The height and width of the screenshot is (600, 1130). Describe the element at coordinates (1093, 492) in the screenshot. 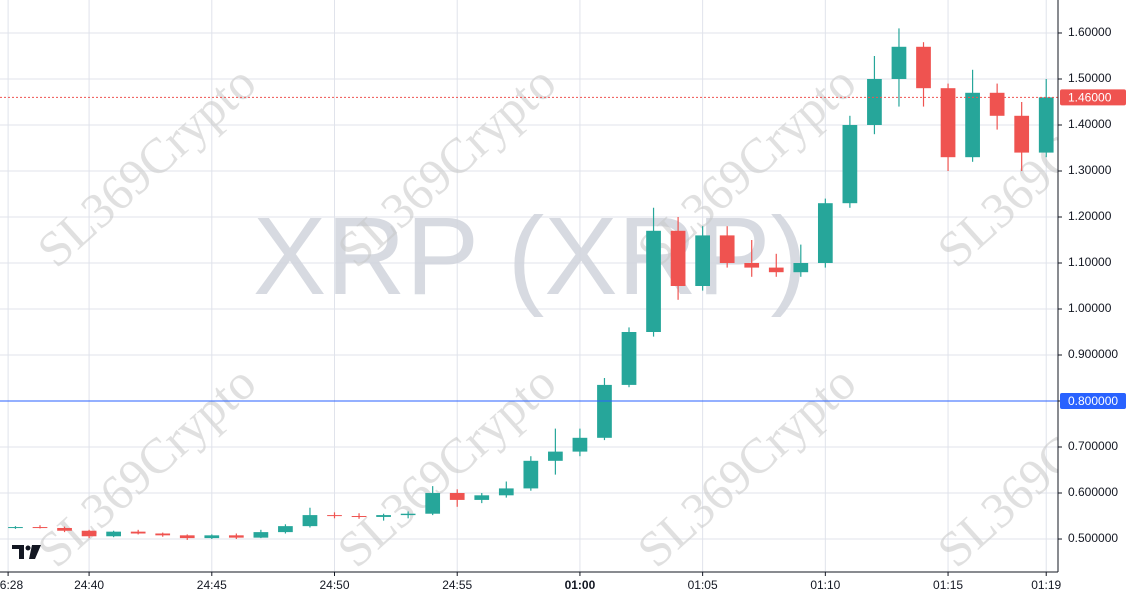

I see `y-tick-label: 0.600000` at that location.